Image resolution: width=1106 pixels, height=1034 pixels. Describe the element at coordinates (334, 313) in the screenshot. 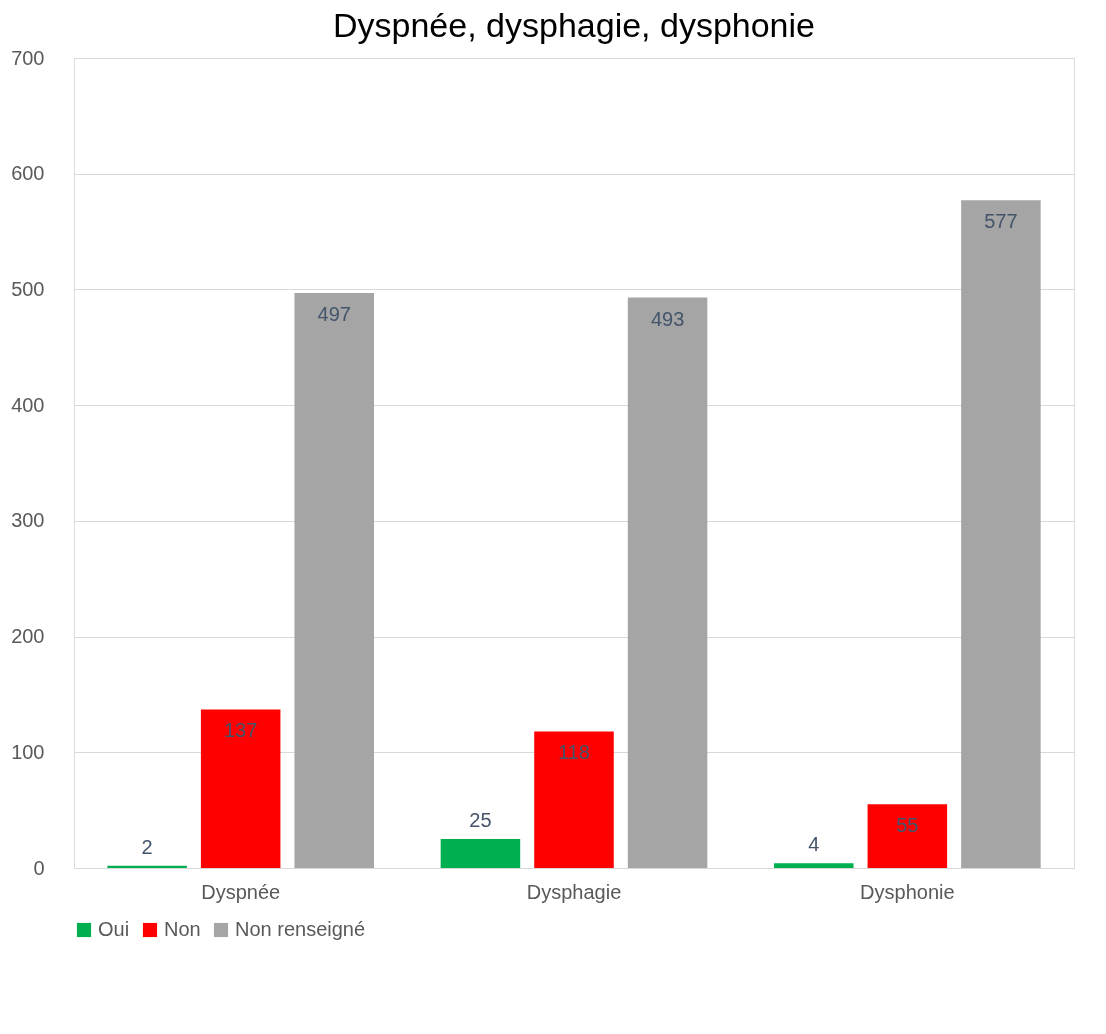

I see `data-label: 497` at that location.